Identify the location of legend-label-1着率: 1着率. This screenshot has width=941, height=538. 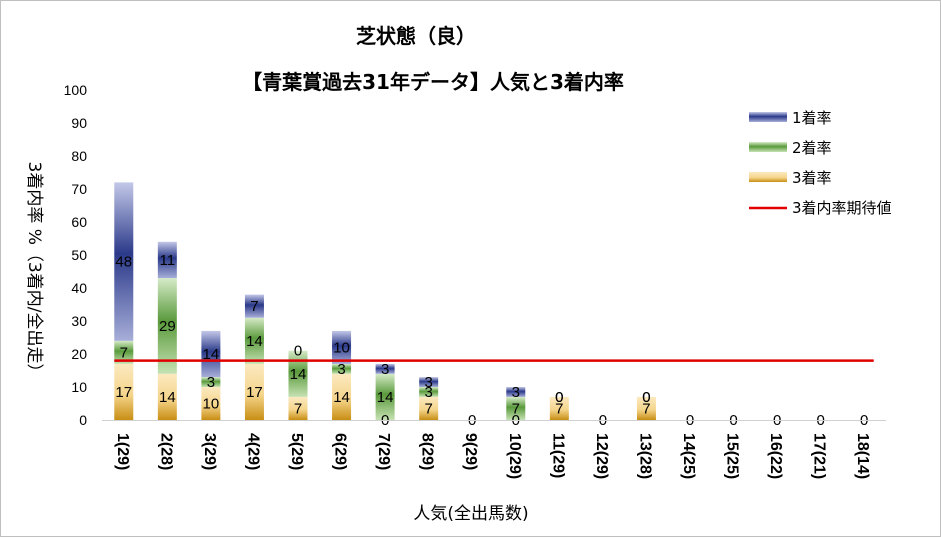
(812, 118).